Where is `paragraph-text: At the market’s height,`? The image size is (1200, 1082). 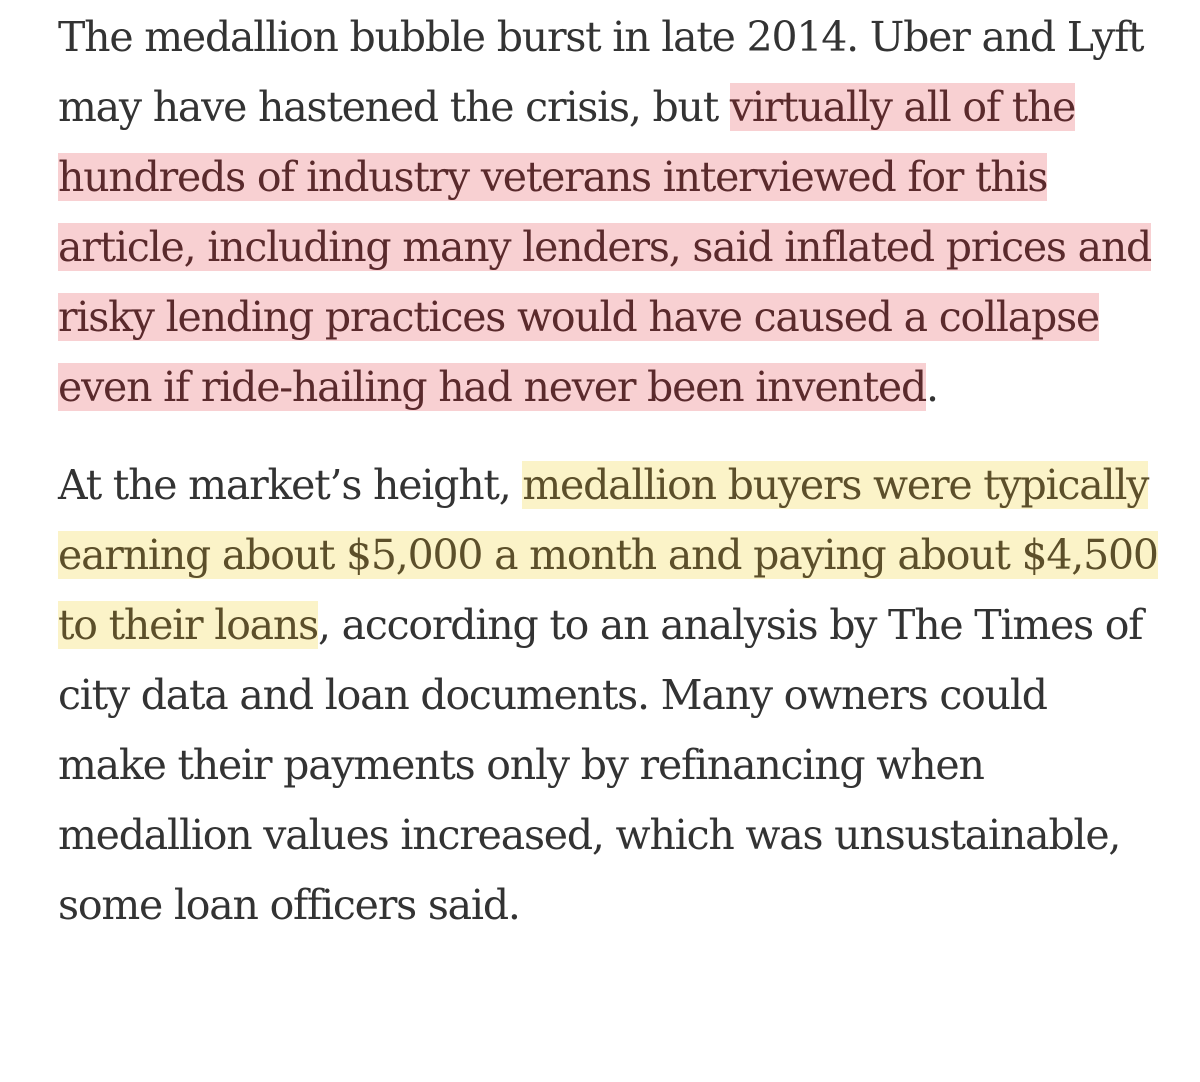 paragraph-text: At the market’s height, is located at coordinates (290, 485).